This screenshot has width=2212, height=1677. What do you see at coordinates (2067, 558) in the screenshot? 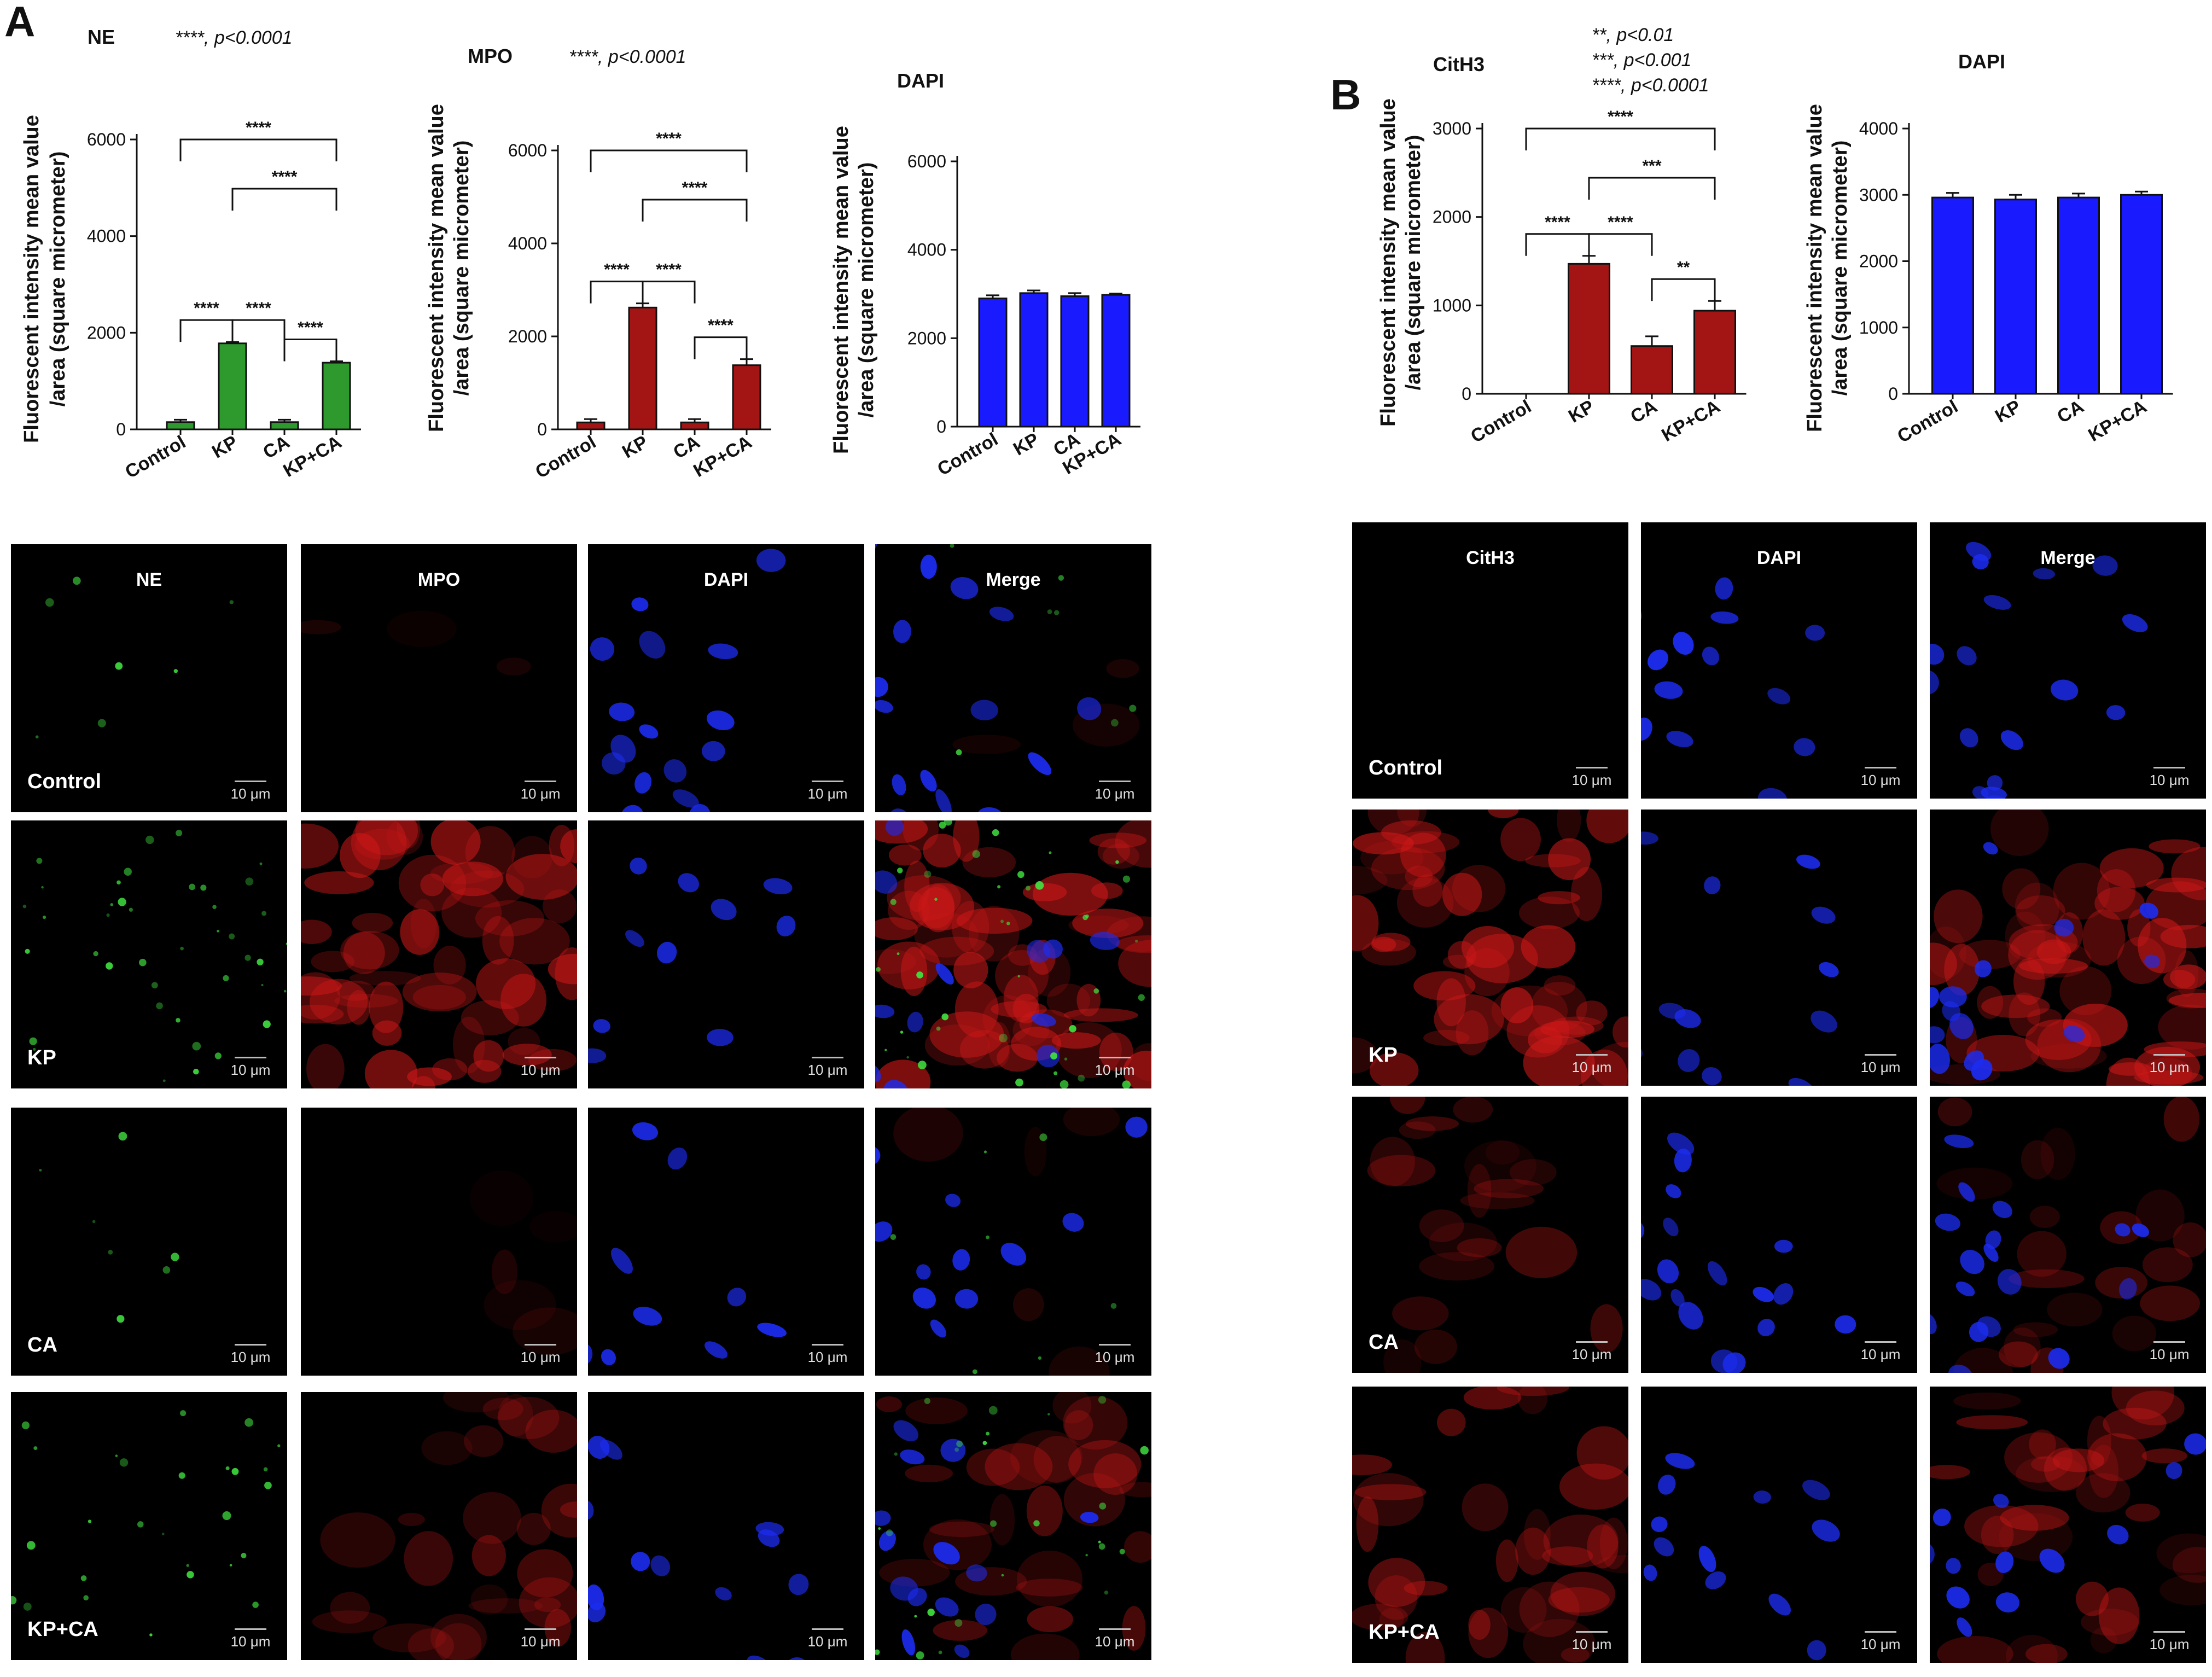
I see `column-title: Merge` at bounding box center [2067, 558].